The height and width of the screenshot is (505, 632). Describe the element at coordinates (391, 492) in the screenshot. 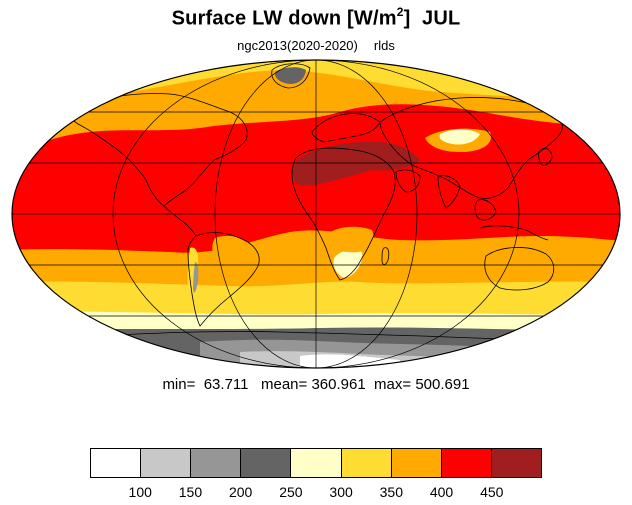

I see `colorbar-tick-label: 350` at that location.